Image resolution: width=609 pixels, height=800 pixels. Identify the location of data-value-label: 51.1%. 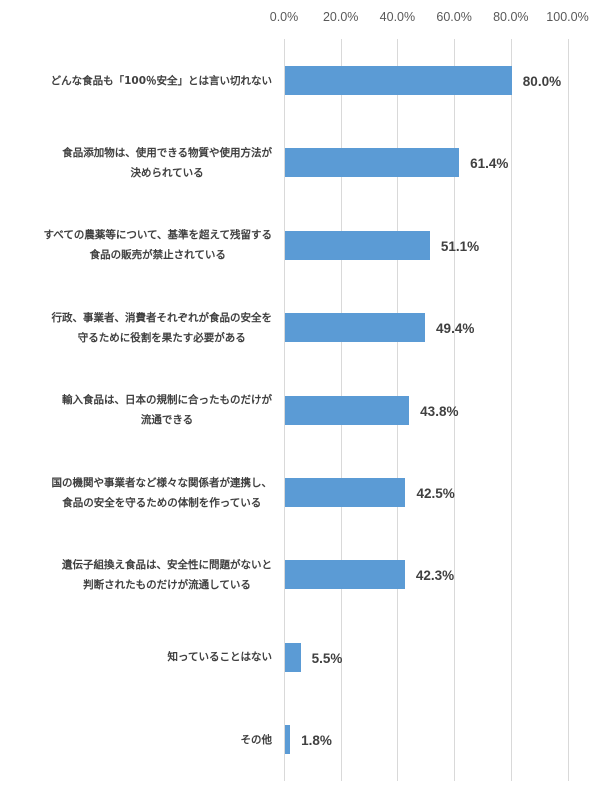
(460, 246).